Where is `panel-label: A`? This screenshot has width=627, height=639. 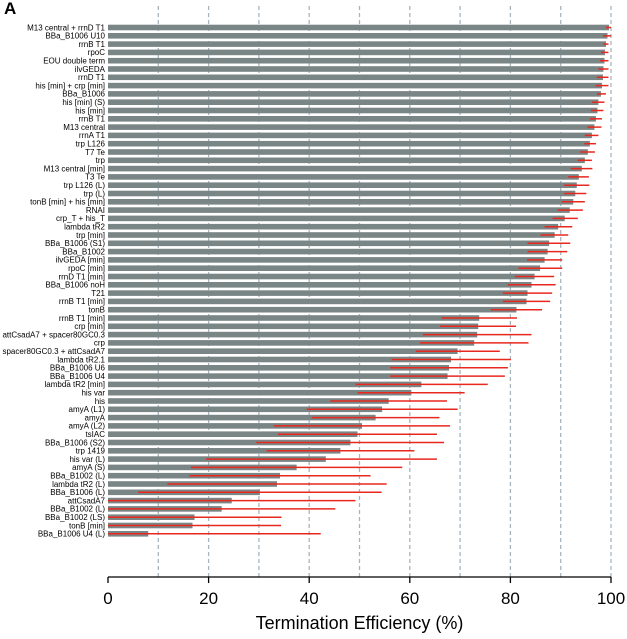 panel-label: A is located at coordinates (10, 9).